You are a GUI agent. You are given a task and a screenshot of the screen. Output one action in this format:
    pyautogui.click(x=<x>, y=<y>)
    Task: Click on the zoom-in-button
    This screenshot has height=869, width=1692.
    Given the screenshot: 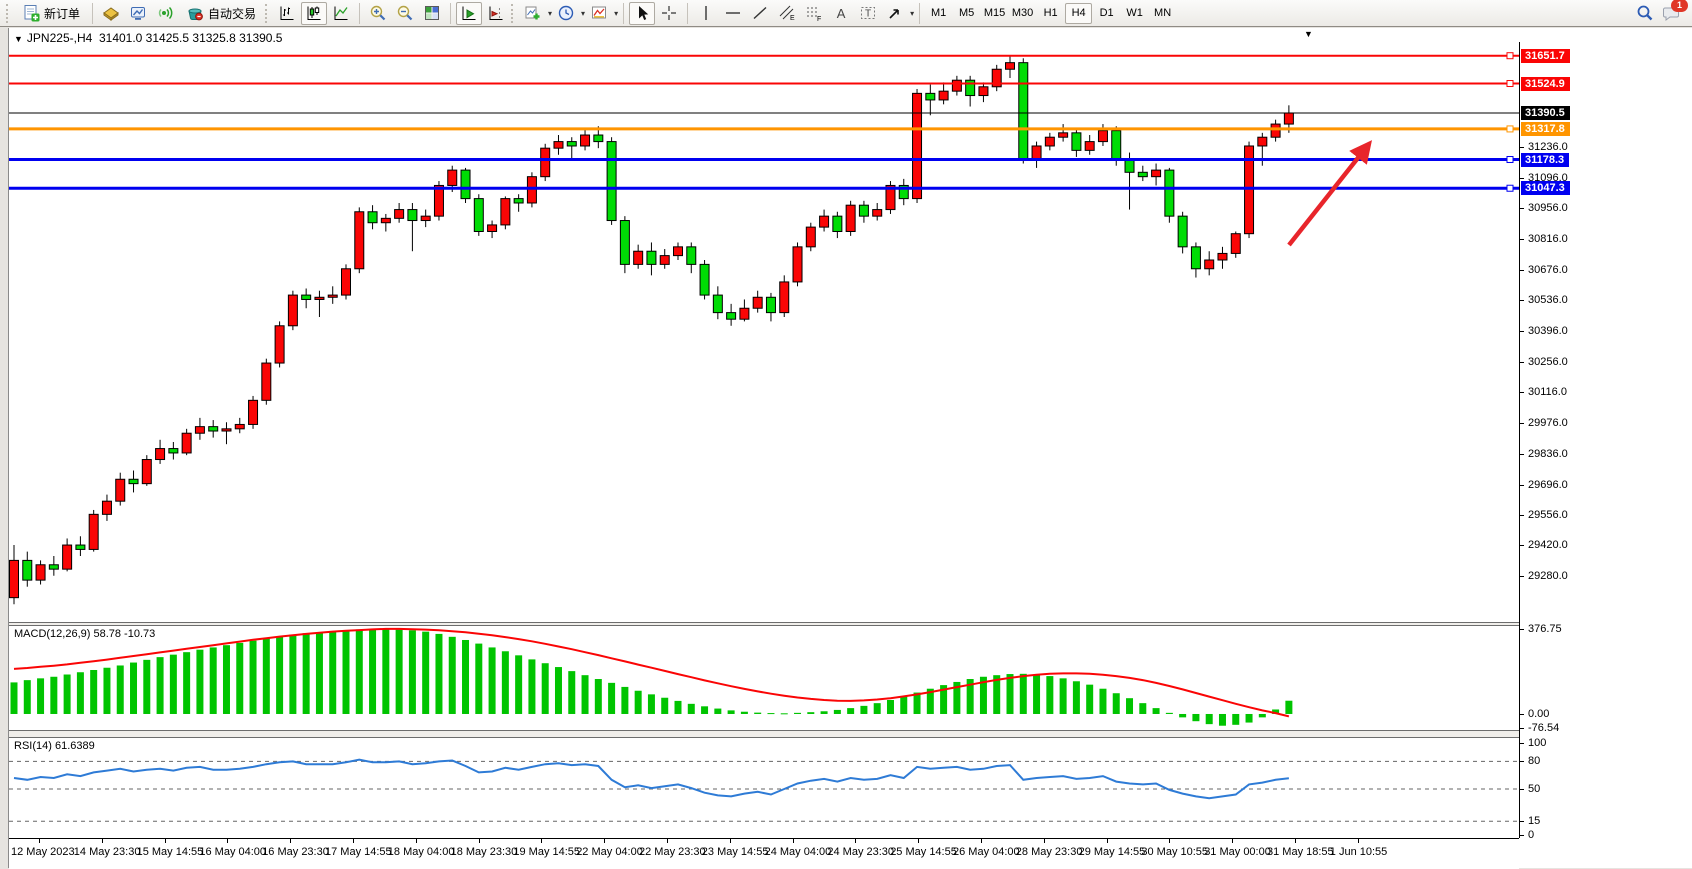 What is the action you would take?
    pyautogui.click(x=378, y=13)
    